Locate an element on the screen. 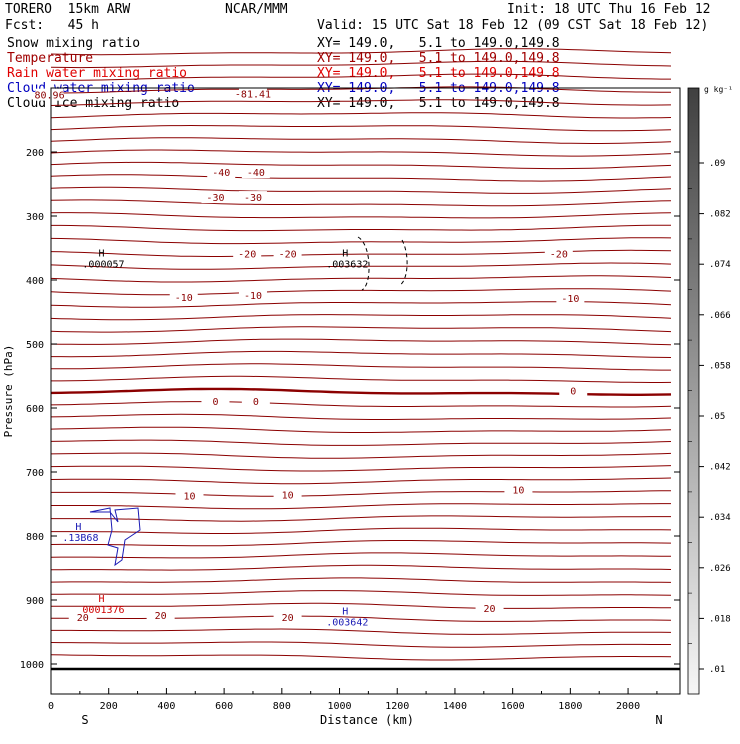 This screenshot has height=744, width=740. colorbar-tick-label: .082 is located at coordinates (720, 215).